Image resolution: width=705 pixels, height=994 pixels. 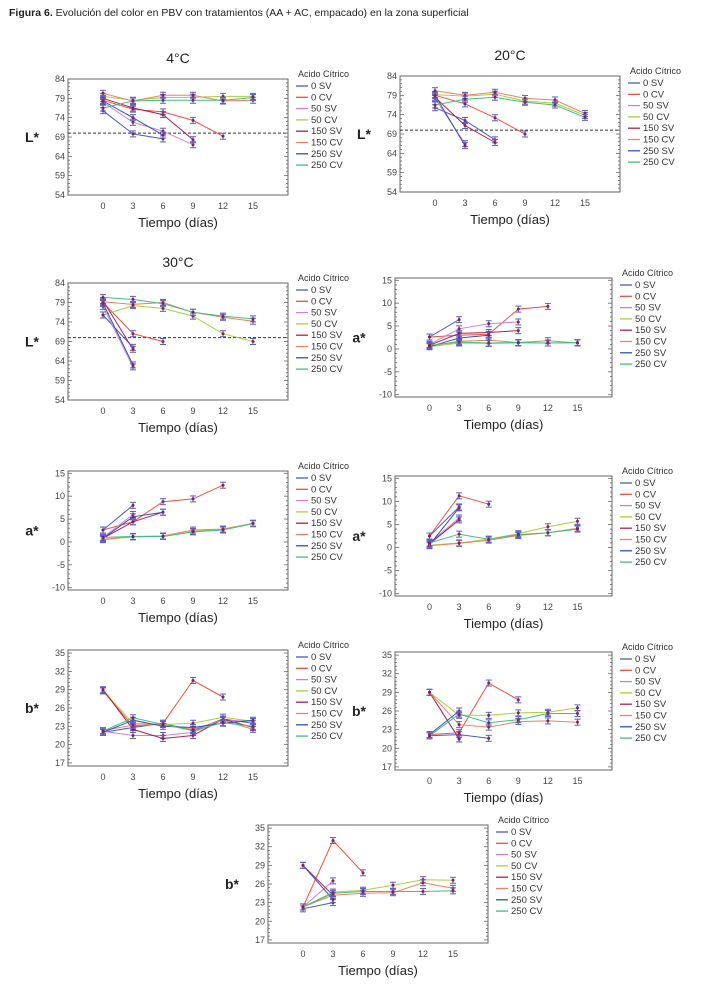 What do you see at coordinates (60, 303) in the screenshot?
I see `y-tick-label: 79` at bounding box center [60, 303].